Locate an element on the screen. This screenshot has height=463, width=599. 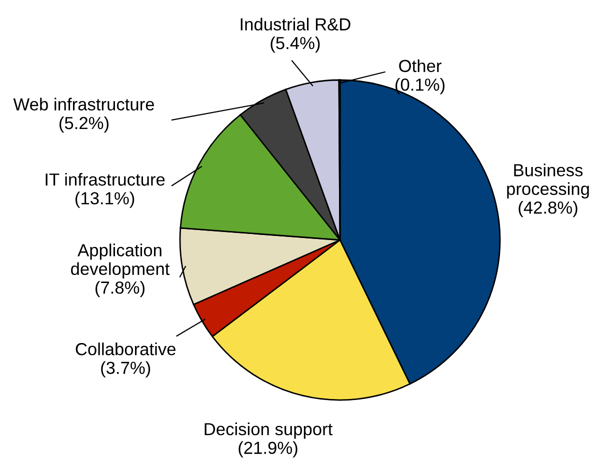
slice-label: Web infrastructure is located at coordinates (83, 104).